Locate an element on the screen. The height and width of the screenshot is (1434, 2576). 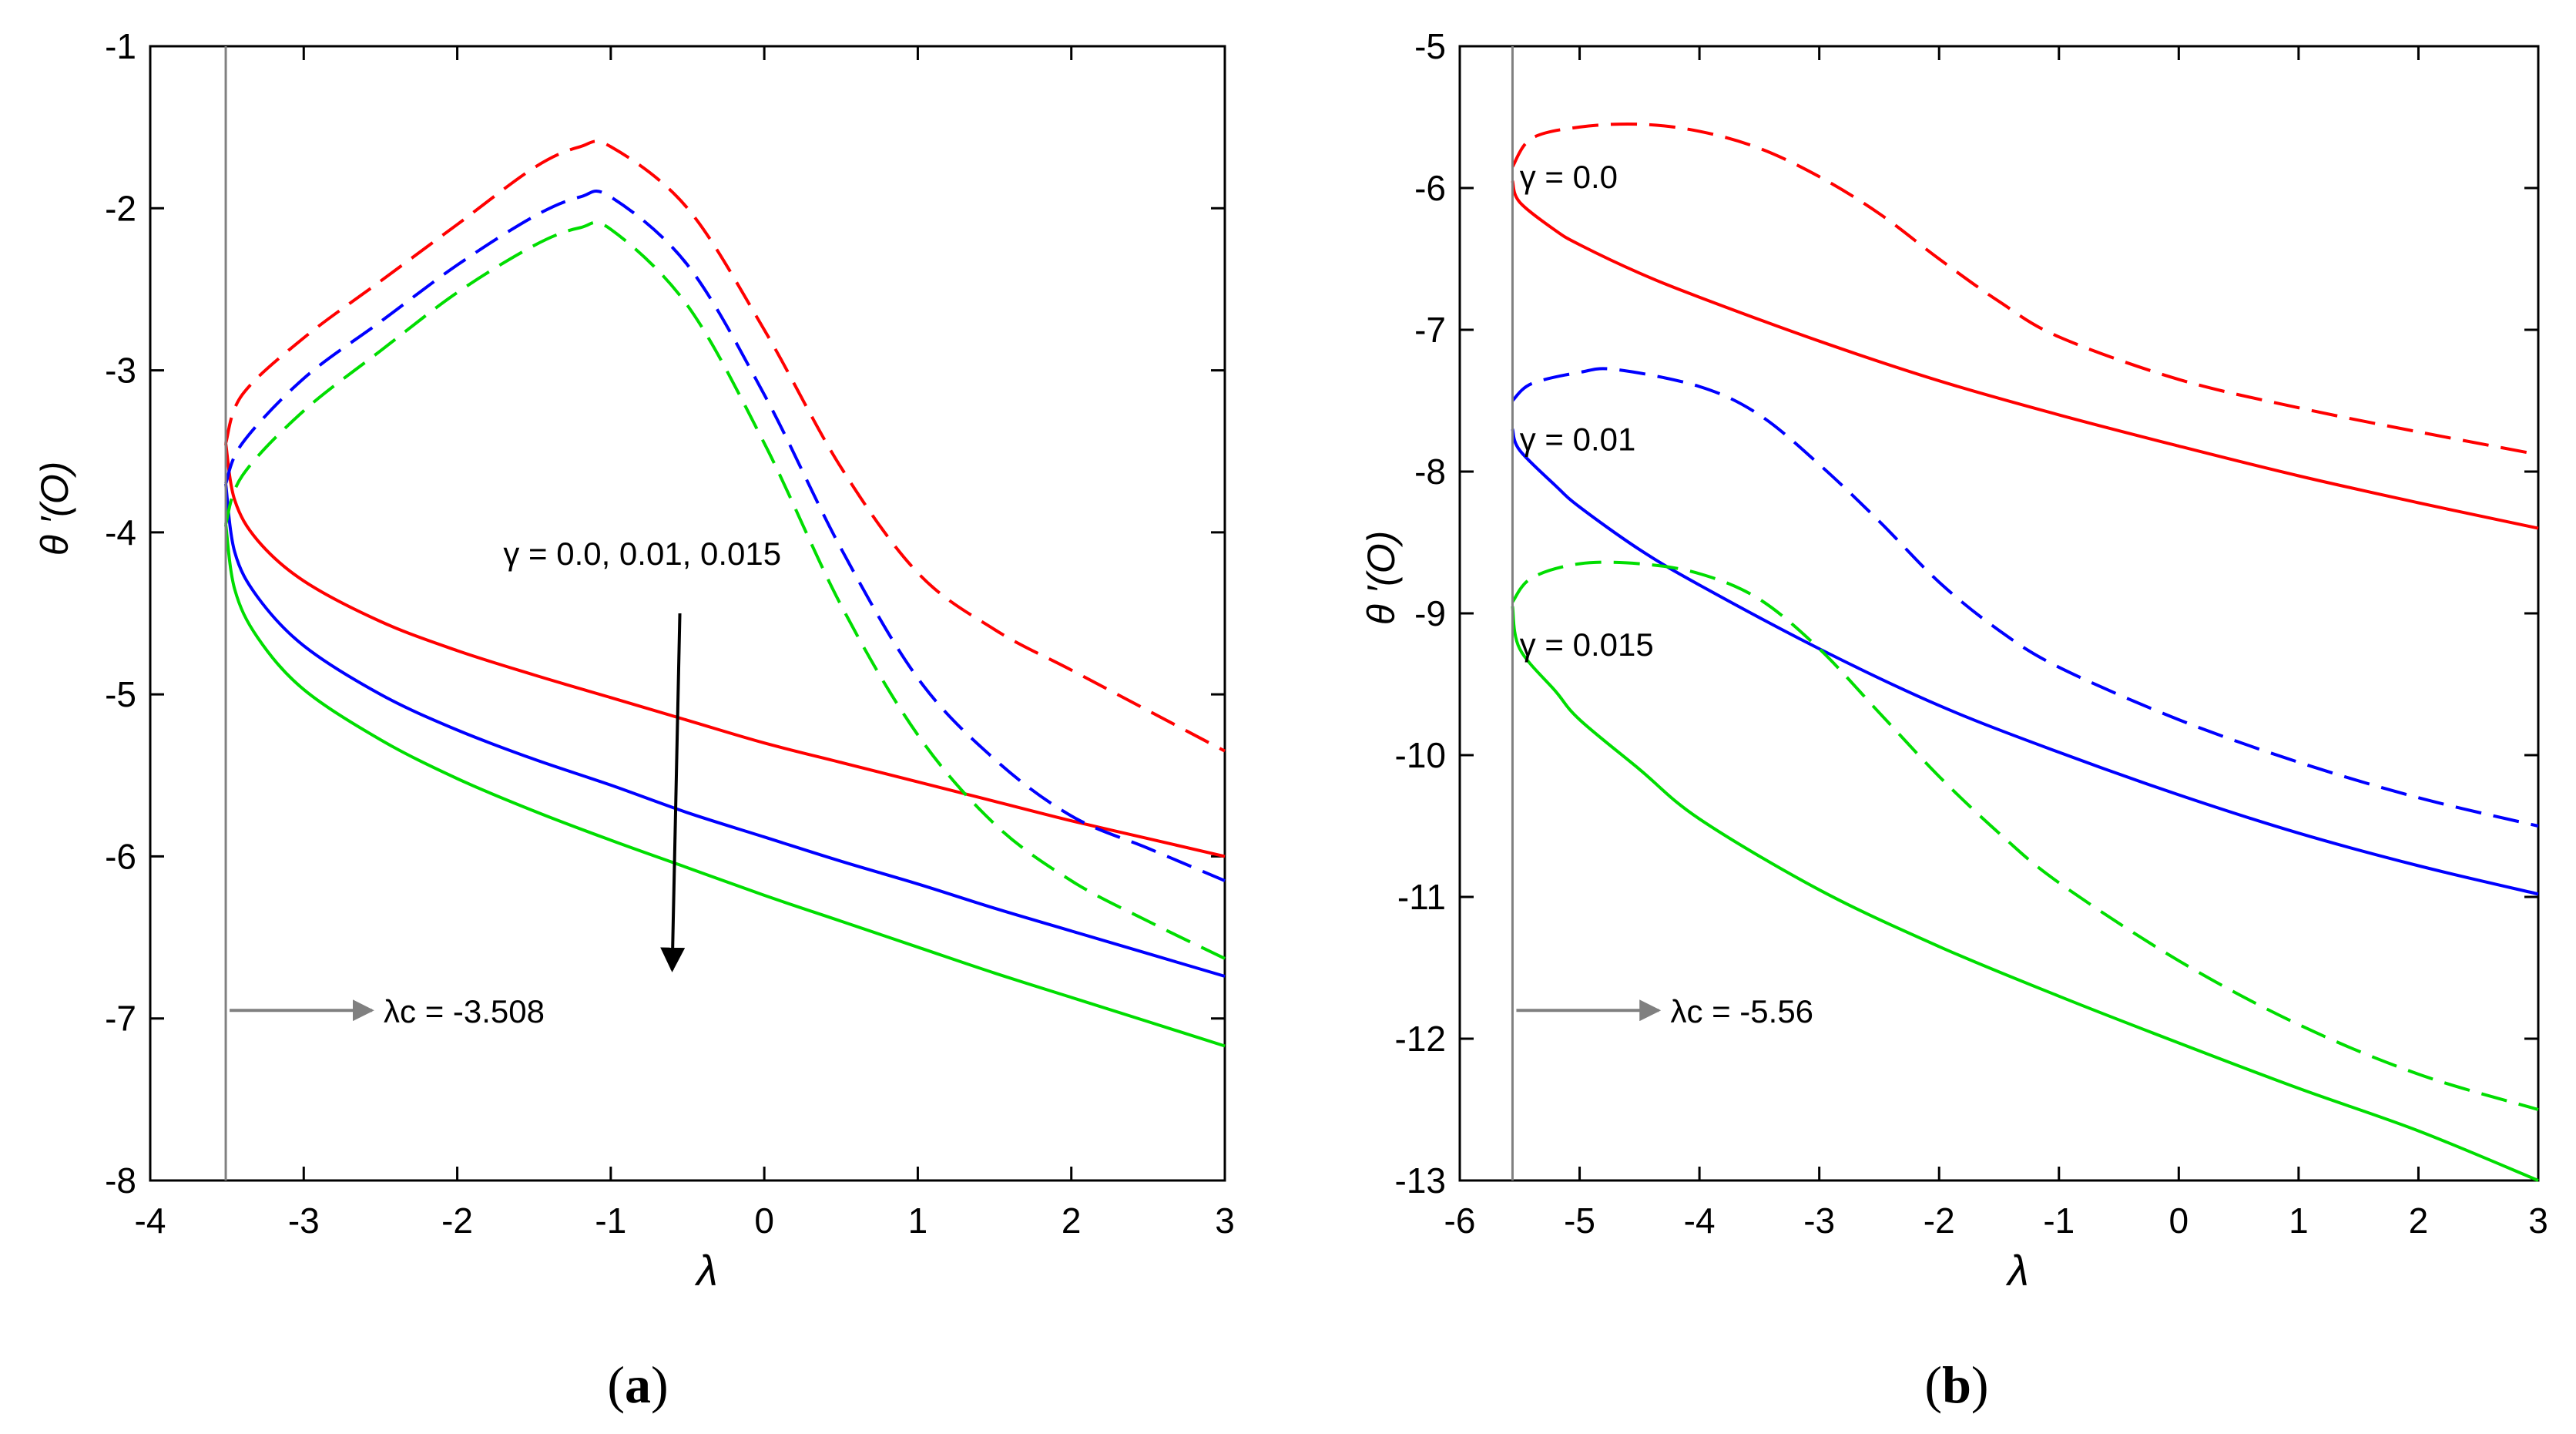
panel-letter-b: b is located at coordinates (1956, 1384).